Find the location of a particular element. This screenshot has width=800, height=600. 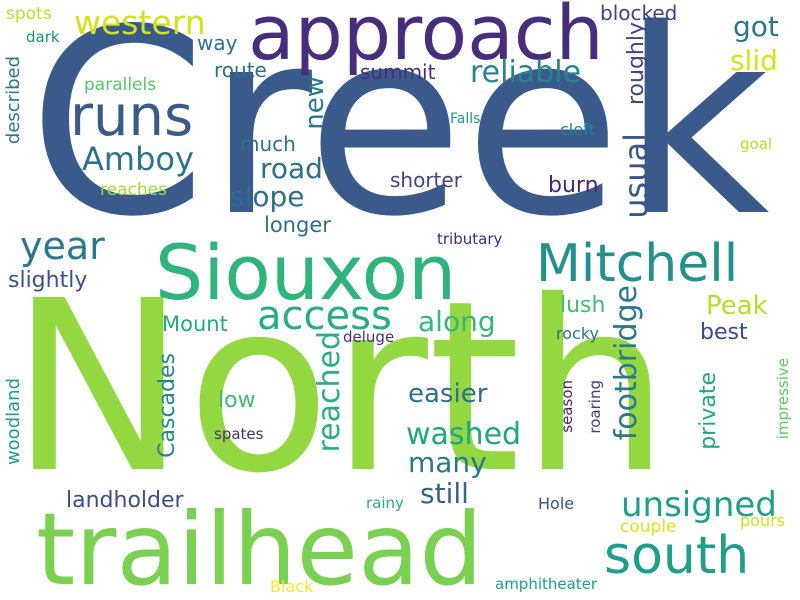

word-private: private is located at coordinates (708, 411).